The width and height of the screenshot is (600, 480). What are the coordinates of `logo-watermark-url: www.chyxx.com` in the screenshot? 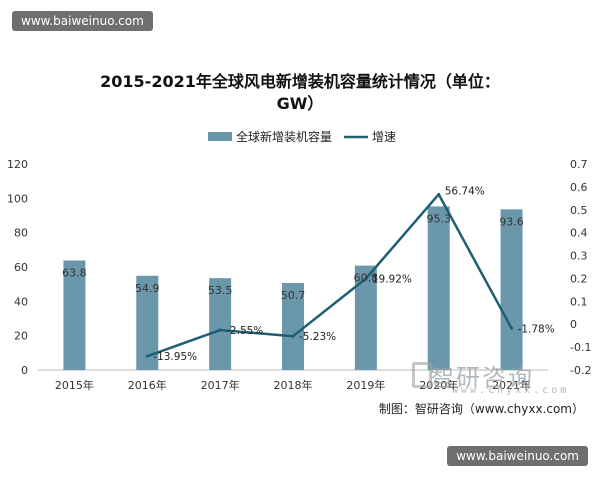 It's located at (511, 390).